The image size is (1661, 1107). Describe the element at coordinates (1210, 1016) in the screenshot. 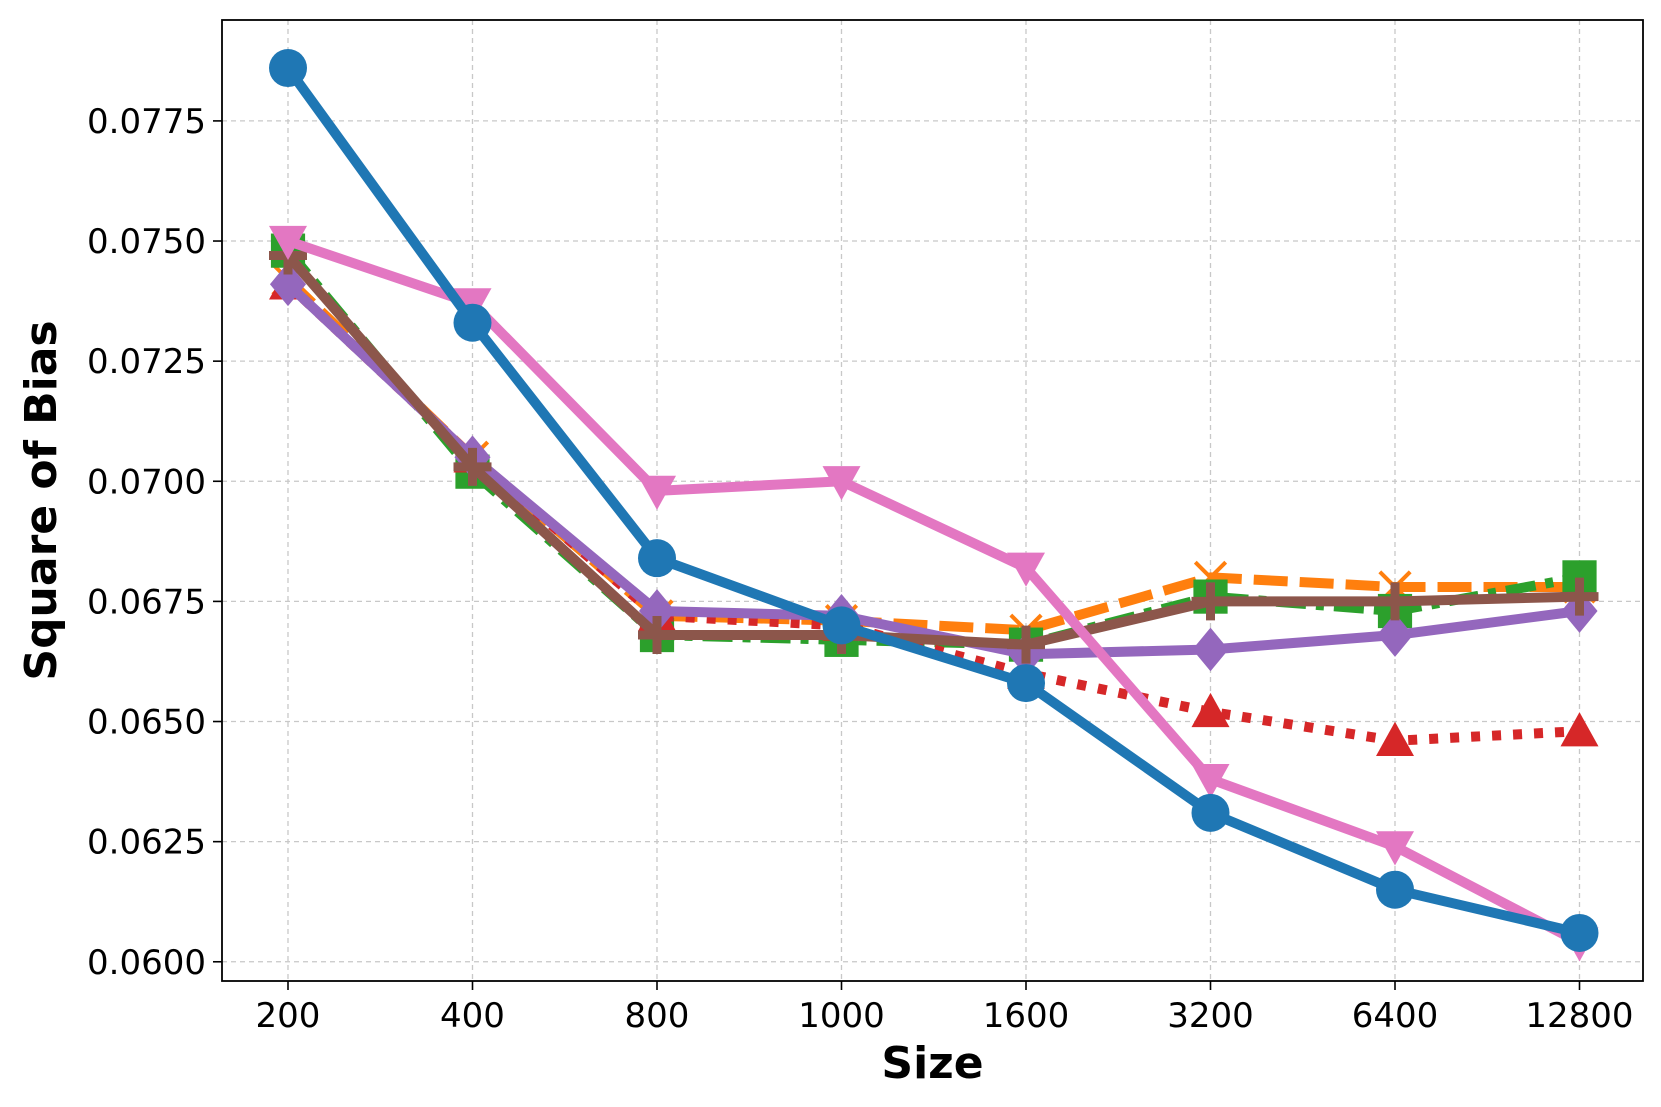

I see `x-tick-label: 3200` at that location.